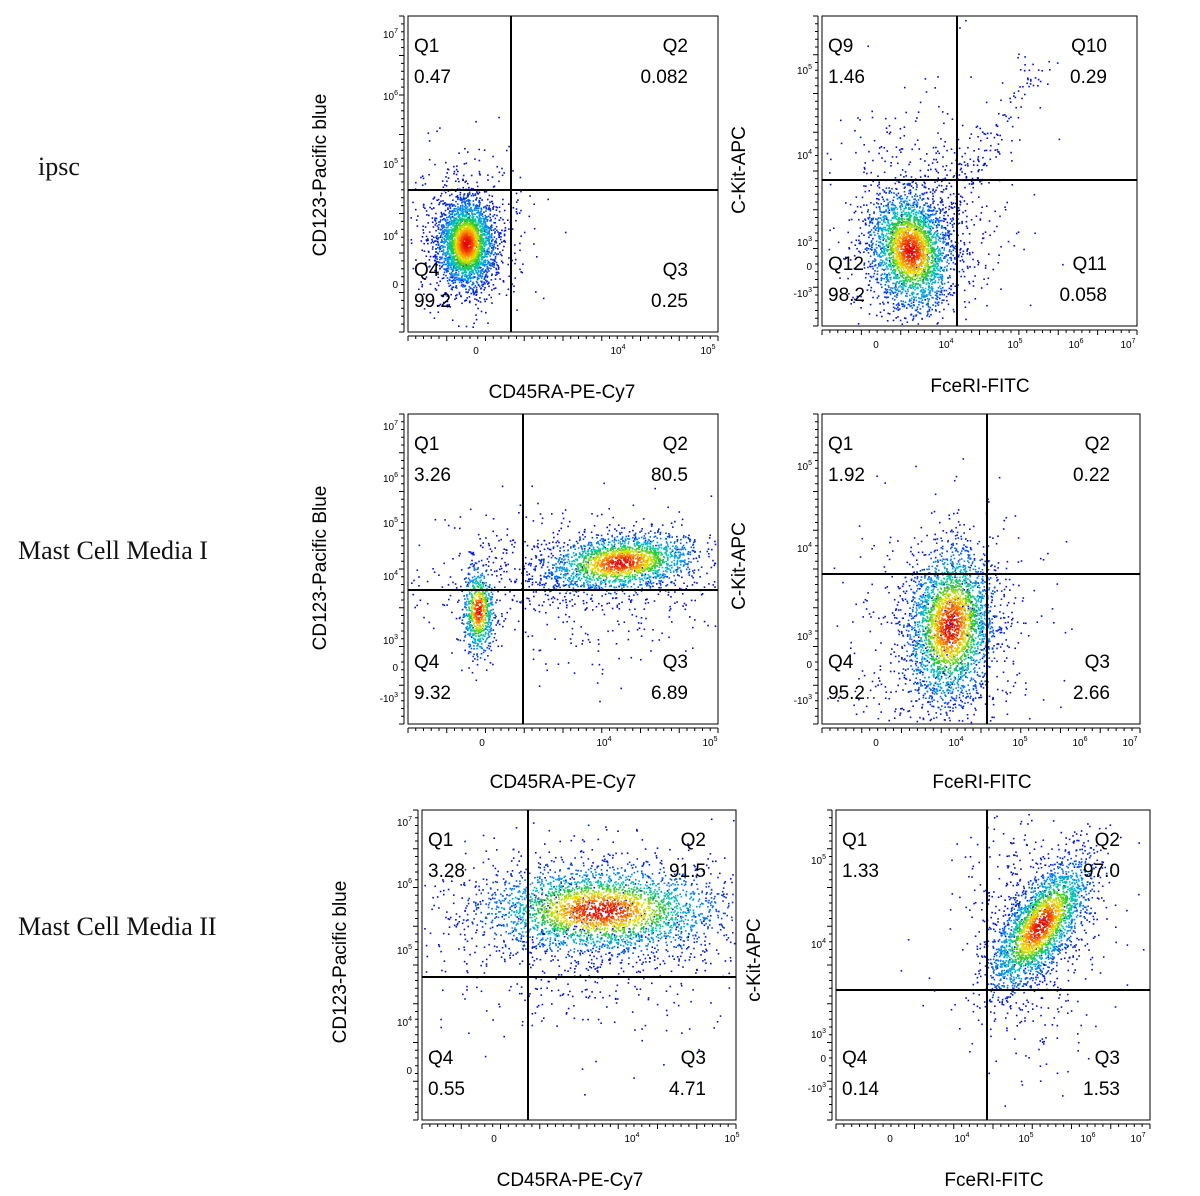 This screenshot has width=1200, height=1196. I want to click on y-axis-title: C-Kit-APC, so click(739, 170).